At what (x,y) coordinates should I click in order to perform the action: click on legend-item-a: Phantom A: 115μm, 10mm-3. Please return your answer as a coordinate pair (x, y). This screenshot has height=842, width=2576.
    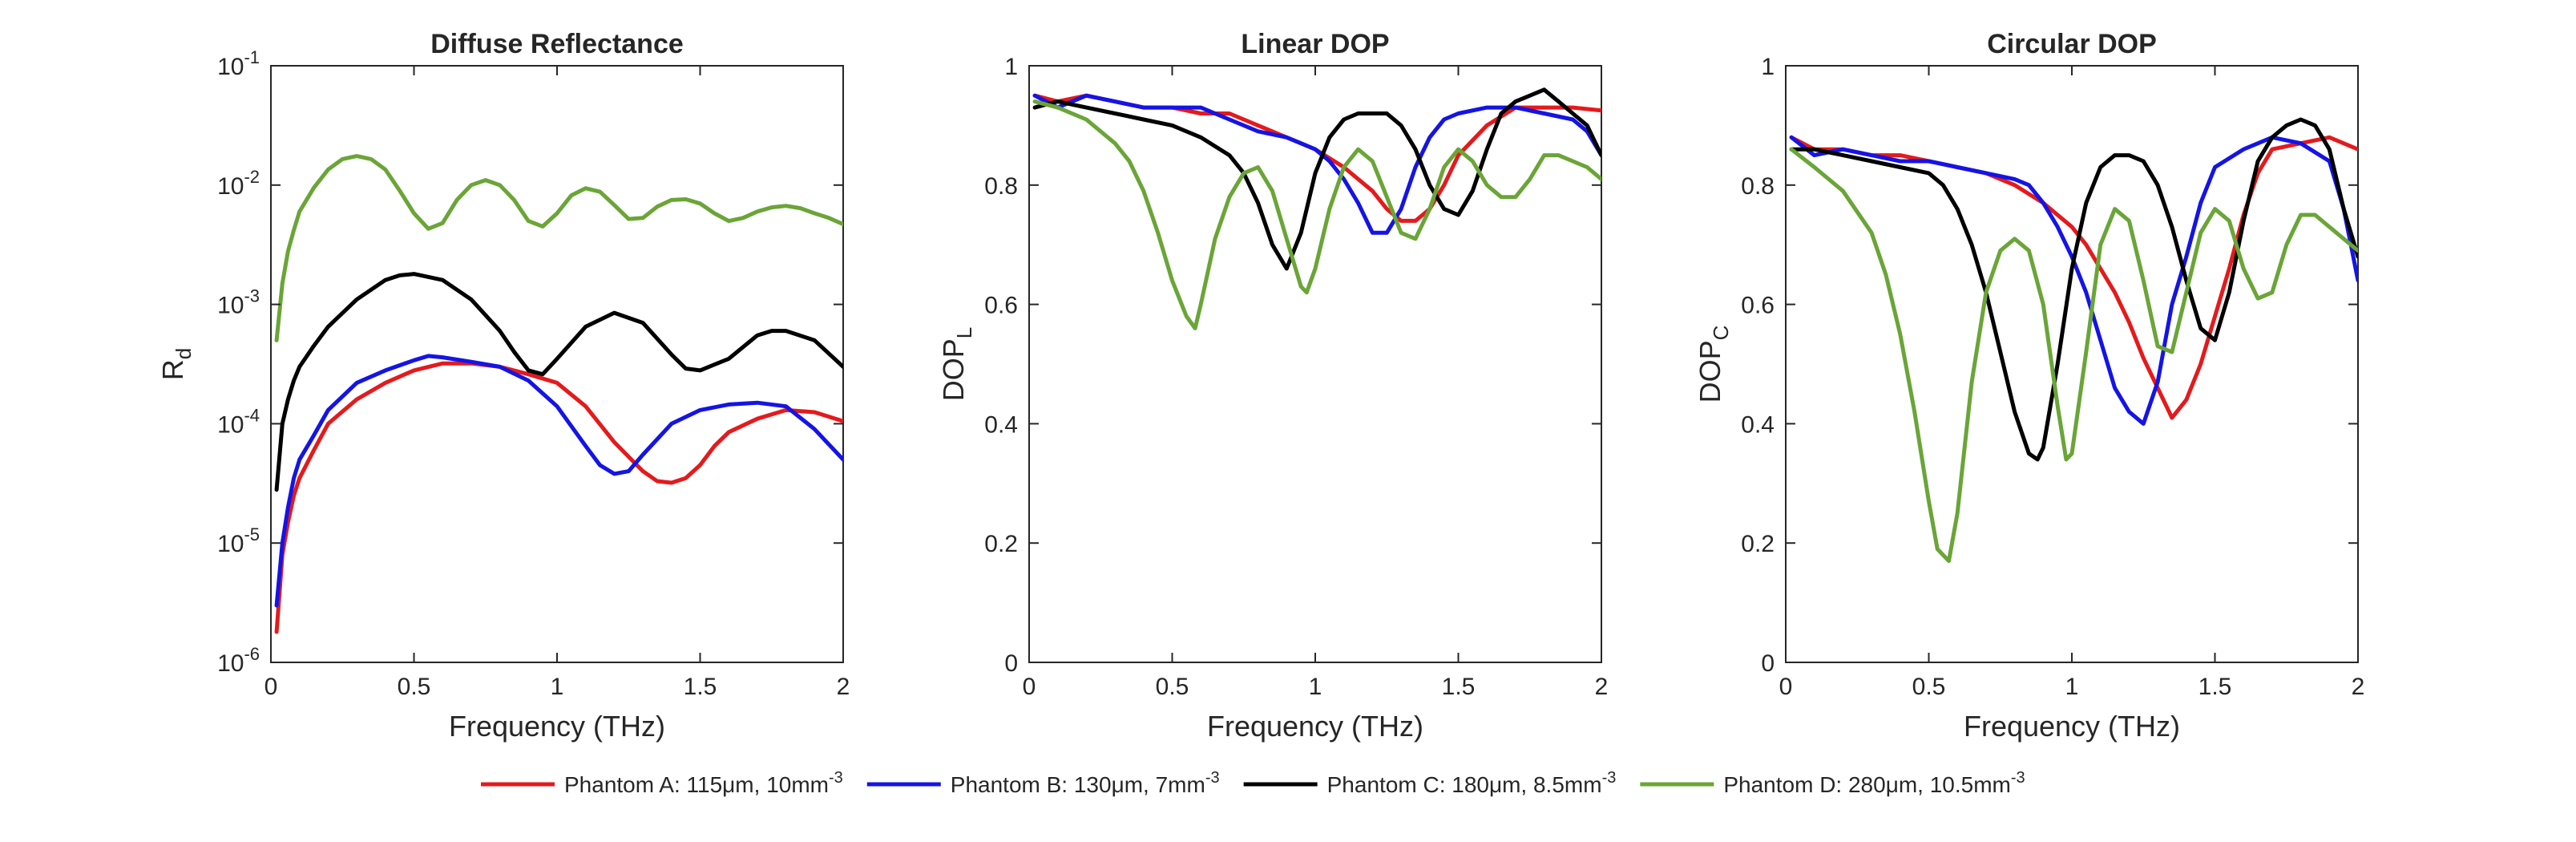
    Looking at the image, I should click on (662, 783).